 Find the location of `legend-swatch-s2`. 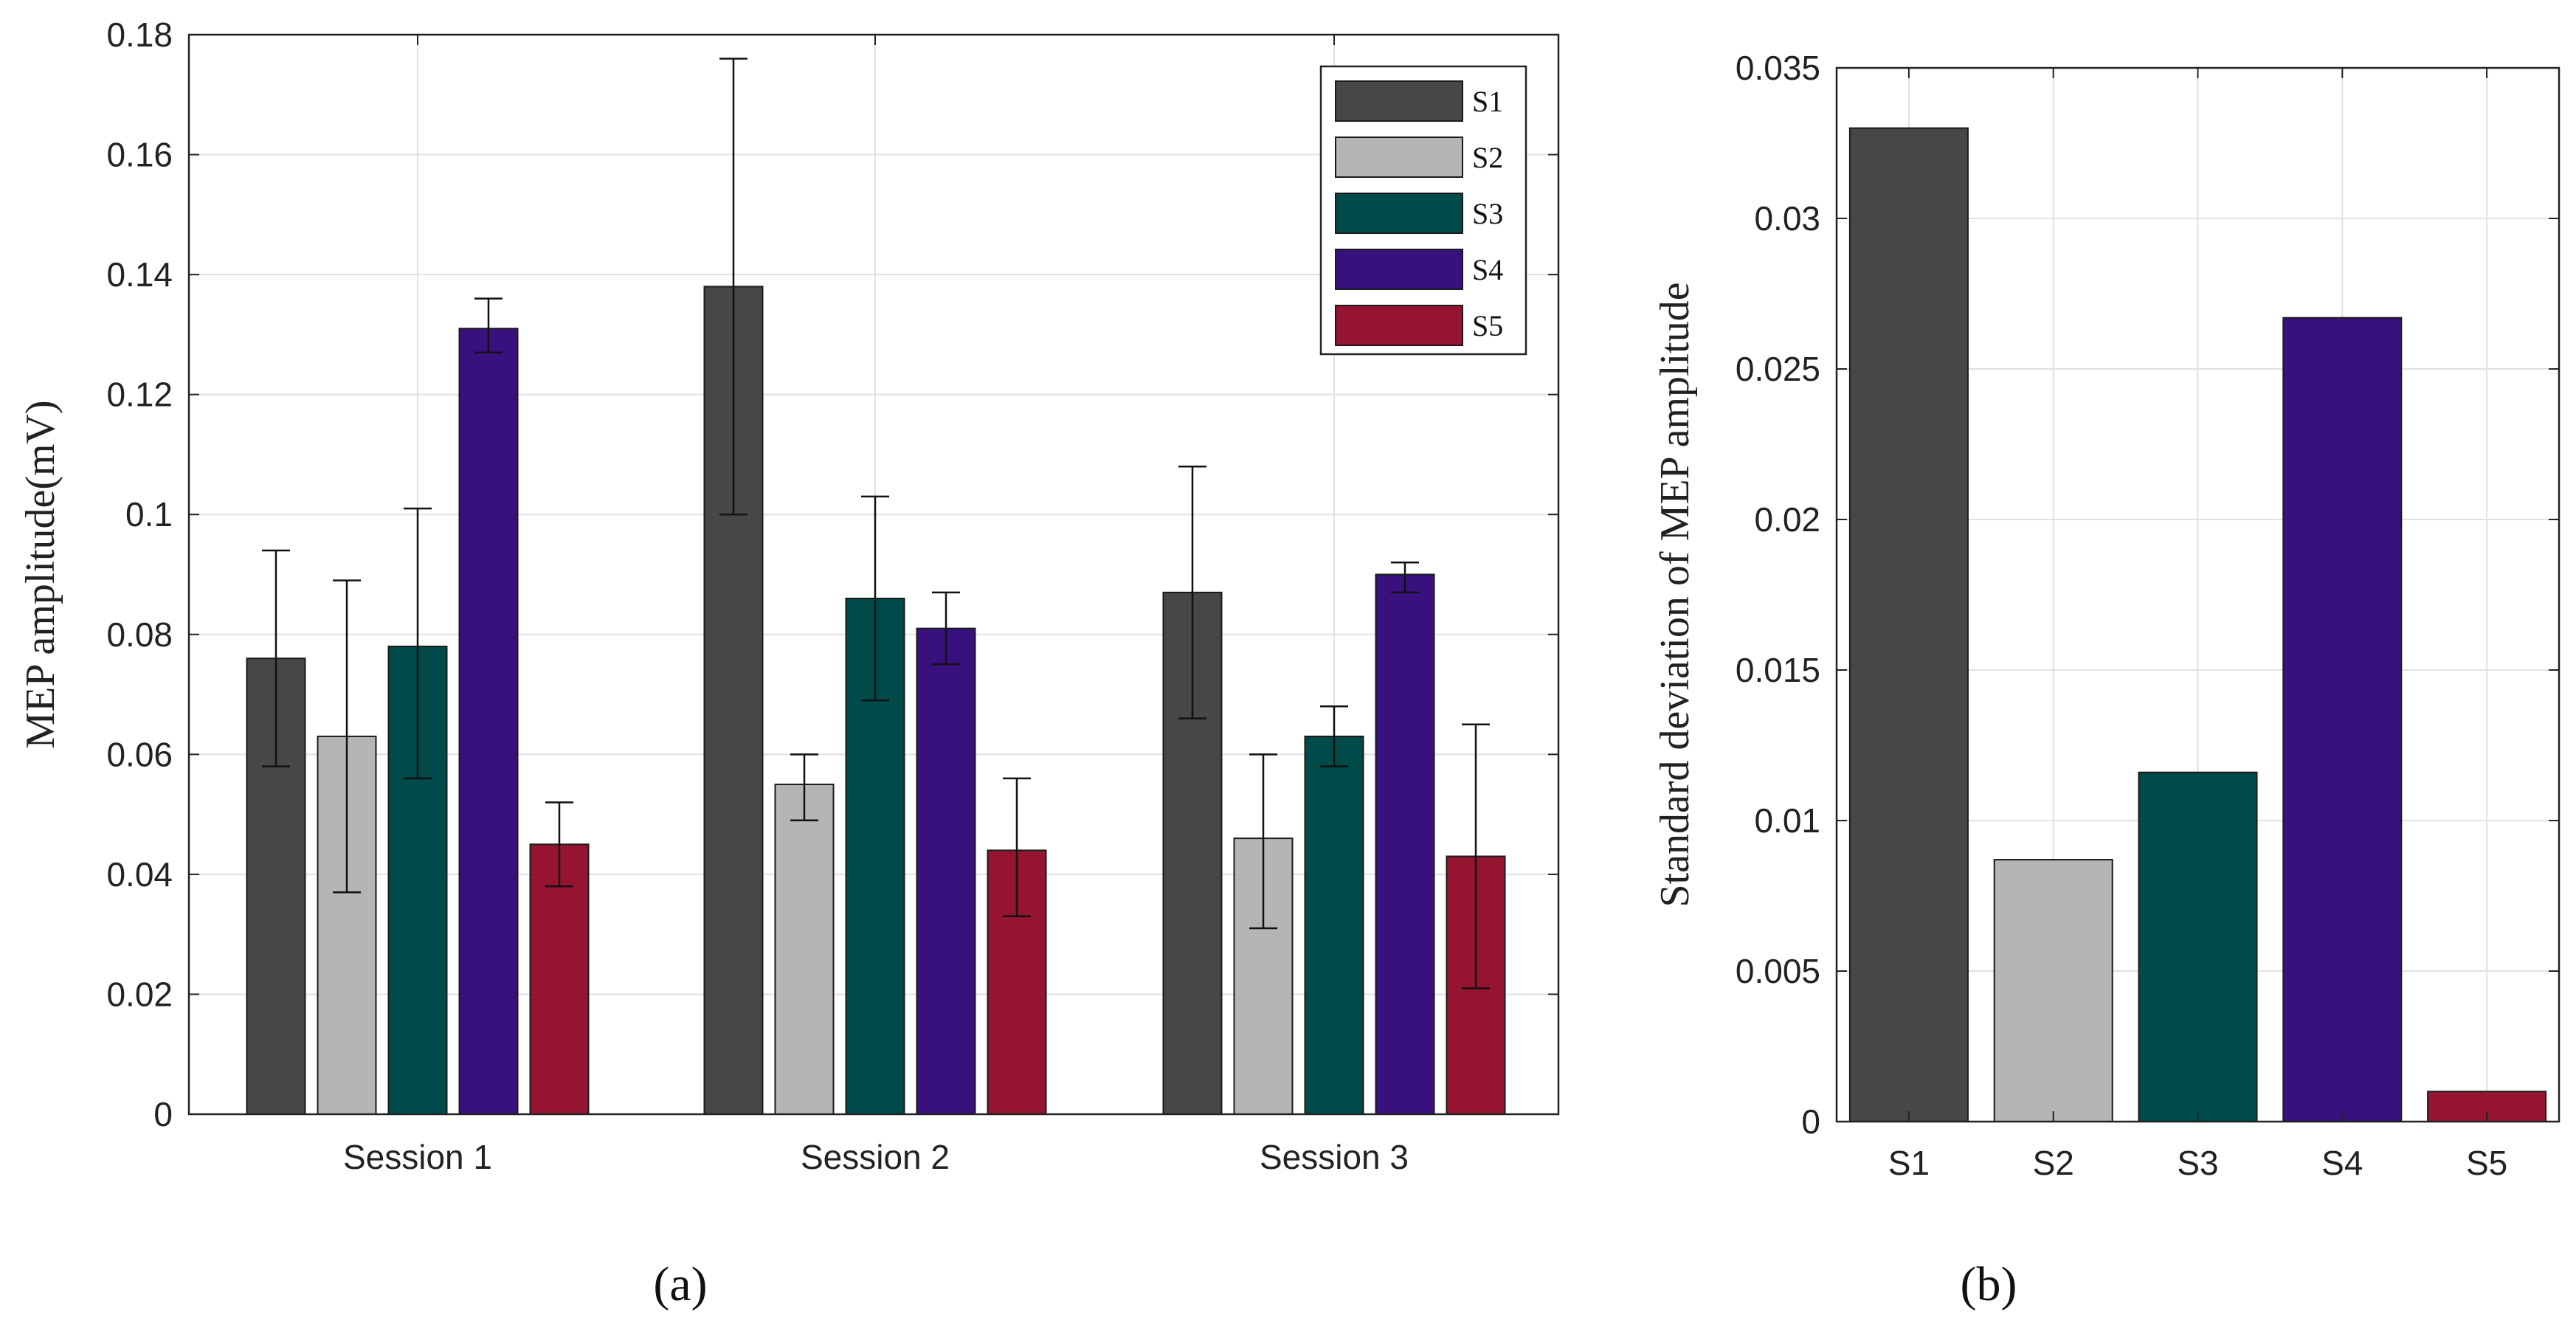

legend-swatch-s2 is located at coordinates (1399, 158).